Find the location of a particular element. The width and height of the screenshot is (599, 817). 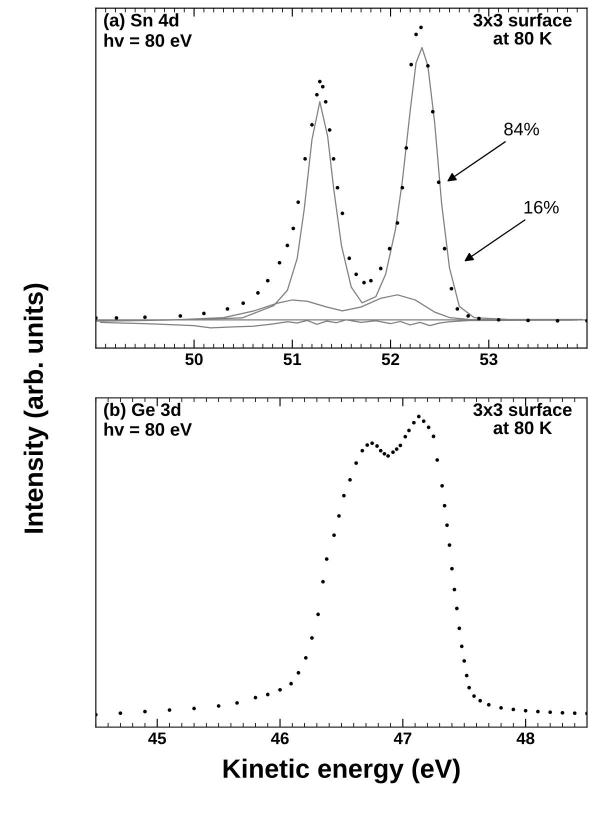

x-tick-label: 46 is located at coordinates (280, 738).